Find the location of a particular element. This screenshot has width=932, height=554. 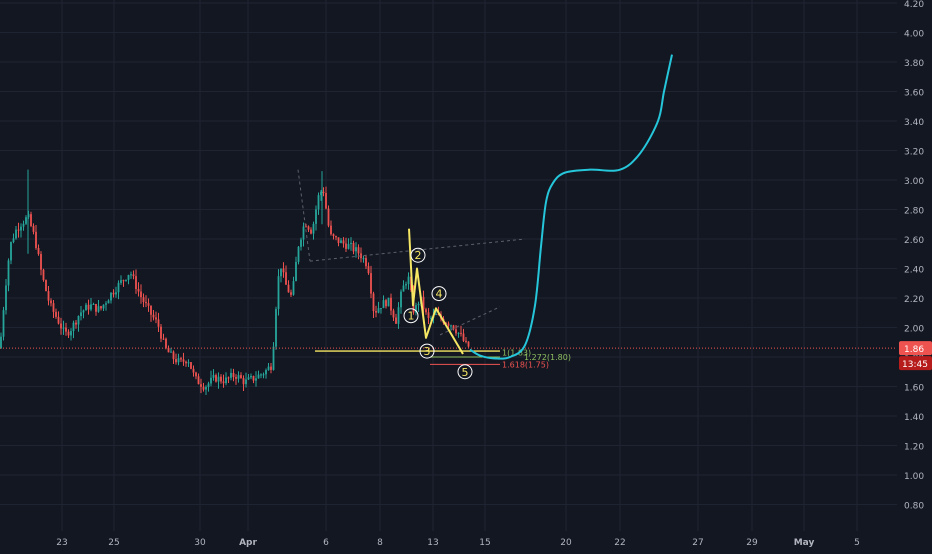

price-tick-label: 1.40 is located at coordinates (914, 418).